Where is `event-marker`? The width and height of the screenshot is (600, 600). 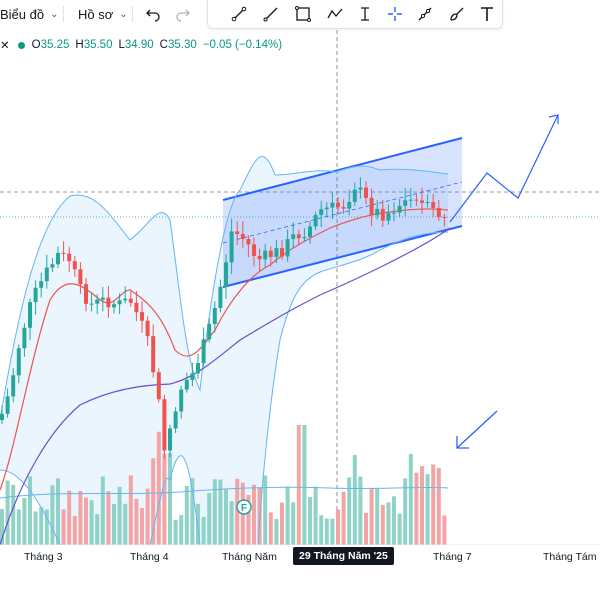 event-marker is located at coordinates (244, 507).